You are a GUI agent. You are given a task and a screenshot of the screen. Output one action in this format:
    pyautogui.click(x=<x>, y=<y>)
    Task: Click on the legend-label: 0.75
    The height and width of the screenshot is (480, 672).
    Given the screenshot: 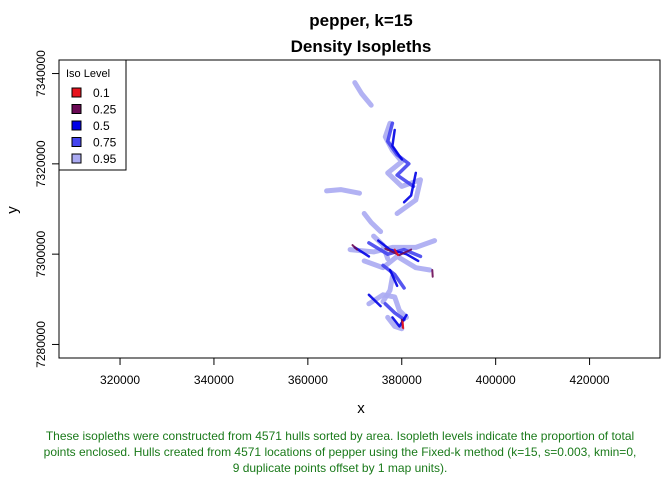 What is the action you would take?
    pyautogui.click(x=105, y=143)
    